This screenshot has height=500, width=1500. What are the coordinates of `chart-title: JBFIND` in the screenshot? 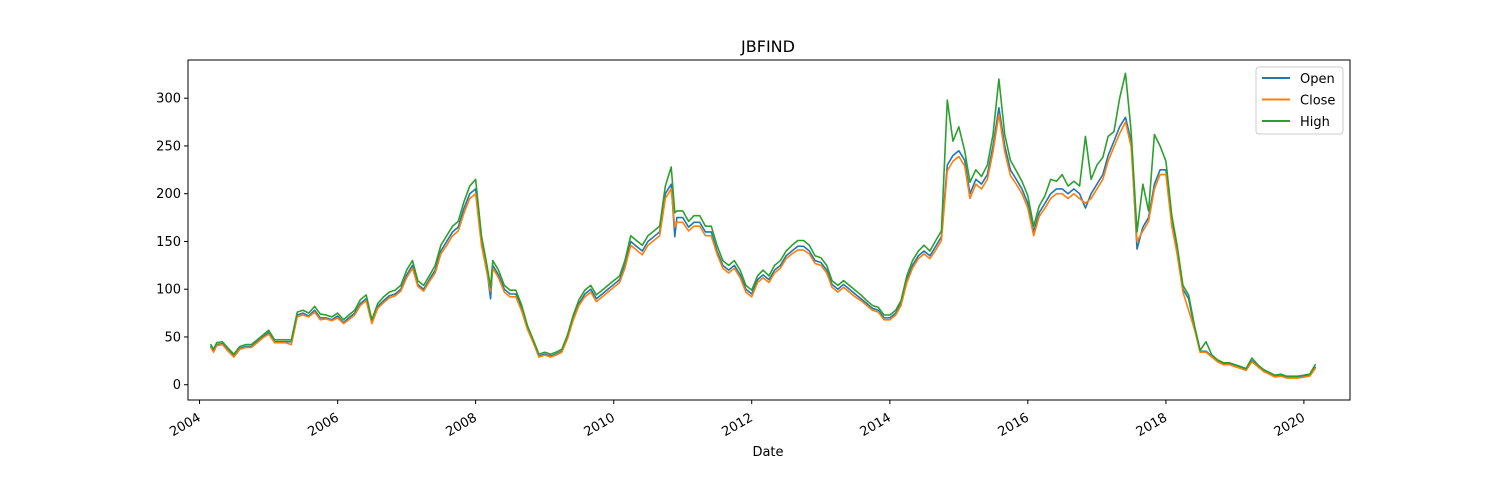 It's located at (767, 46).